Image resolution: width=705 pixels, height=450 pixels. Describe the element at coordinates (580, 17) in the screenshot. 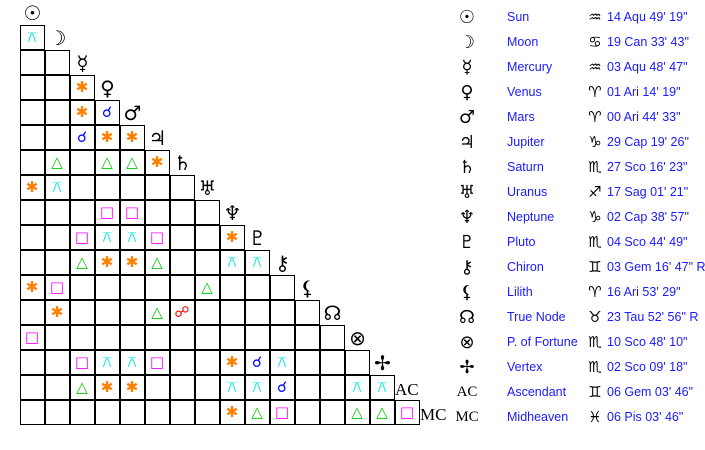

I see `position-row-sun: ☉ Sun ♒ 14 Aqu 49' 19"` at that location.